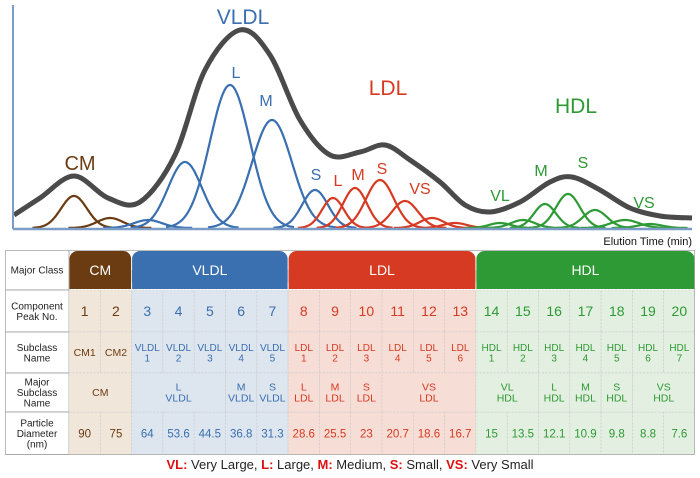 The width and height of the screenshot is (700, 478). I want to click on subclass-name: LDL 6, so click(460, 354).